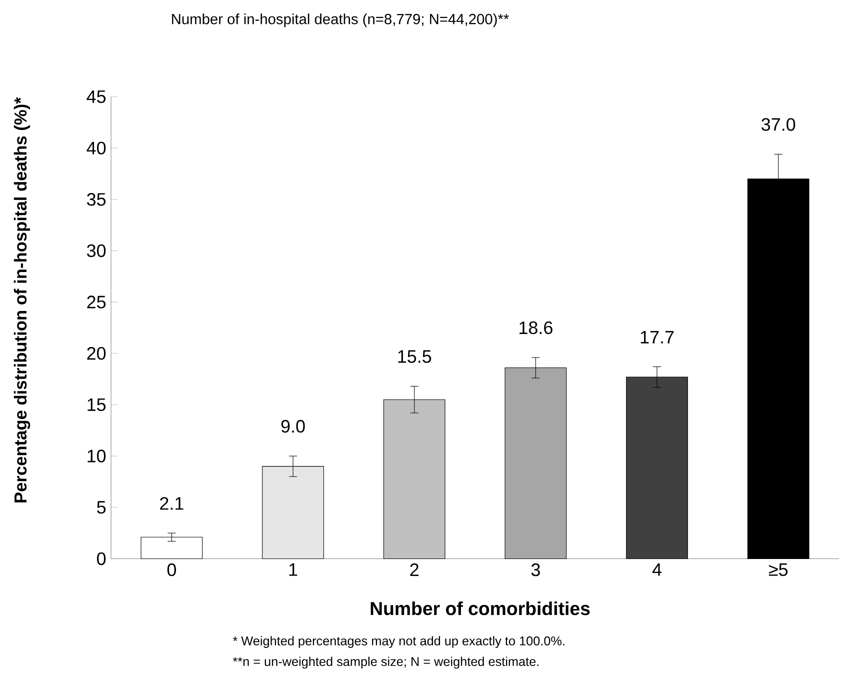  What do you see at coordinates (96, 302) in the screenshot?
I see `y-tick-label: 25` at bounding box center [96, 302].